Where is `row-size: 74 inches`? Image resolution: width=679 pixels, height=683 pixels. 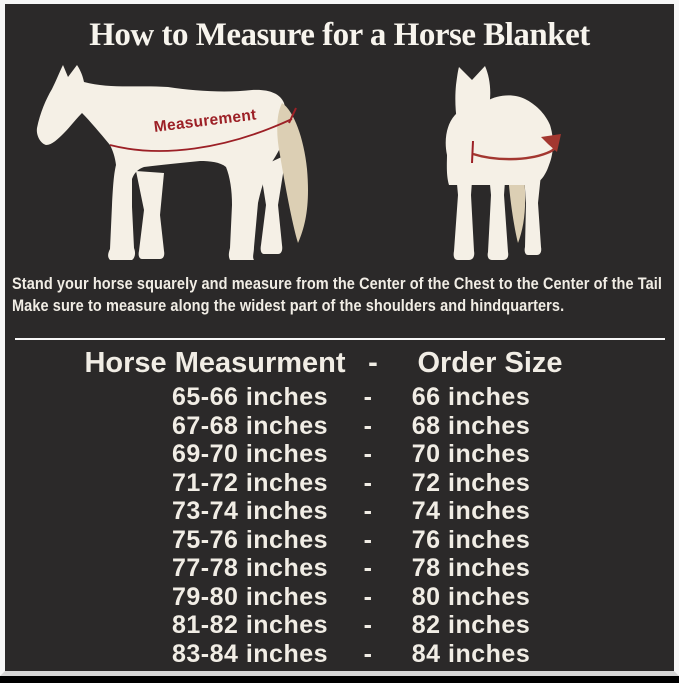 row-size: 74 inches is located at coordinates (471, 511).